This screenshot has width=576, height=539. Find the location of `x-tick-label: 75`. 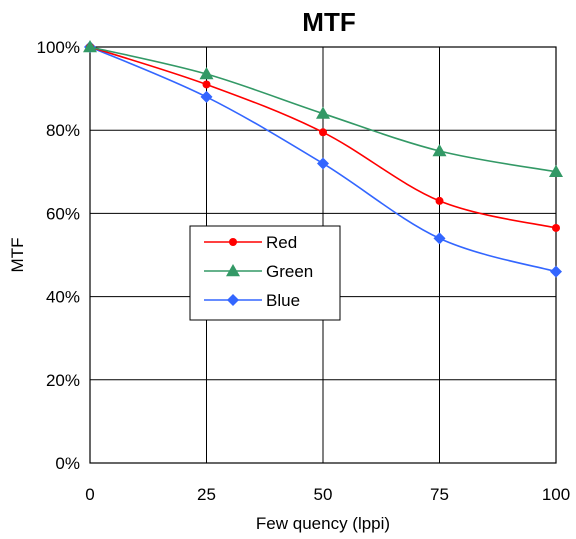

x-tick-label: 75 is located at coordinates (439, 494).